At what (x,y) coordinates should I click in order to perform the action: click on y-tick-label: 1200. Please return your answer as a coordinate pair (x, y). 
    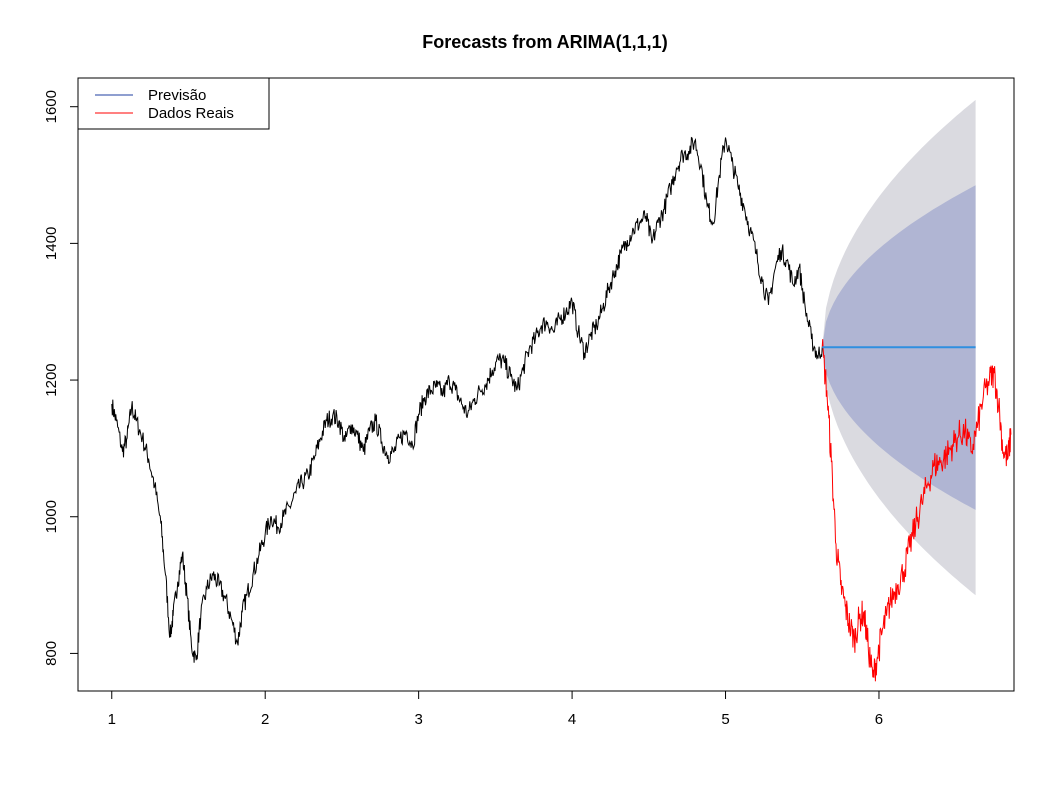
    Looking at the image, I should click on (51, 379).